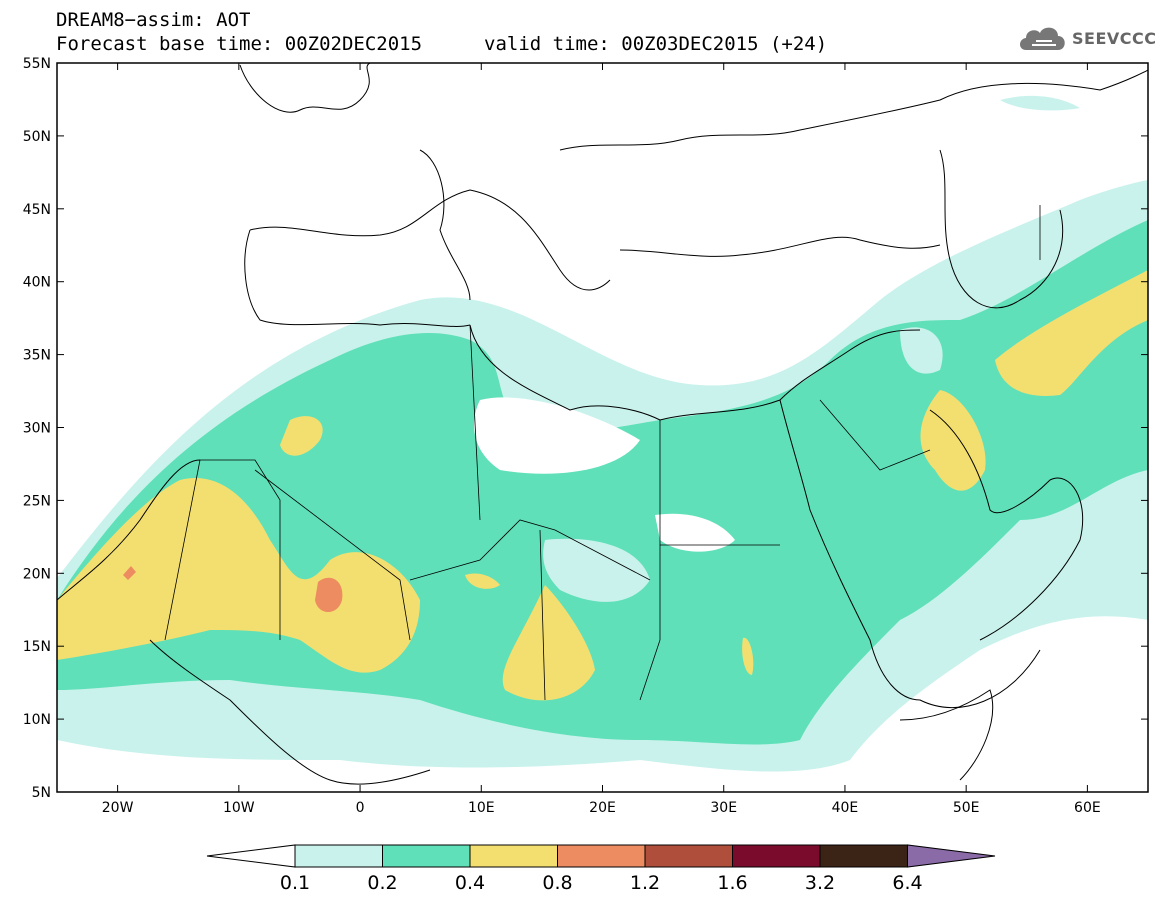 The width and height of the screenshot is (1165, 905). Describe the element at coordinates (301, 436) in the screenshot. I see `aot-band-0.4-sahara` at that location.